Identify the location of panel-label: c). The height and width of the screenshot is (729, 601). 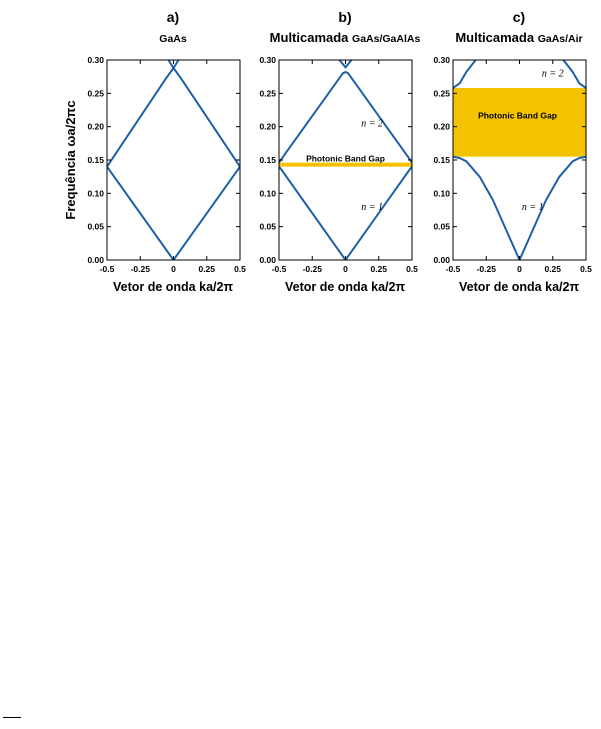
(519, 17).